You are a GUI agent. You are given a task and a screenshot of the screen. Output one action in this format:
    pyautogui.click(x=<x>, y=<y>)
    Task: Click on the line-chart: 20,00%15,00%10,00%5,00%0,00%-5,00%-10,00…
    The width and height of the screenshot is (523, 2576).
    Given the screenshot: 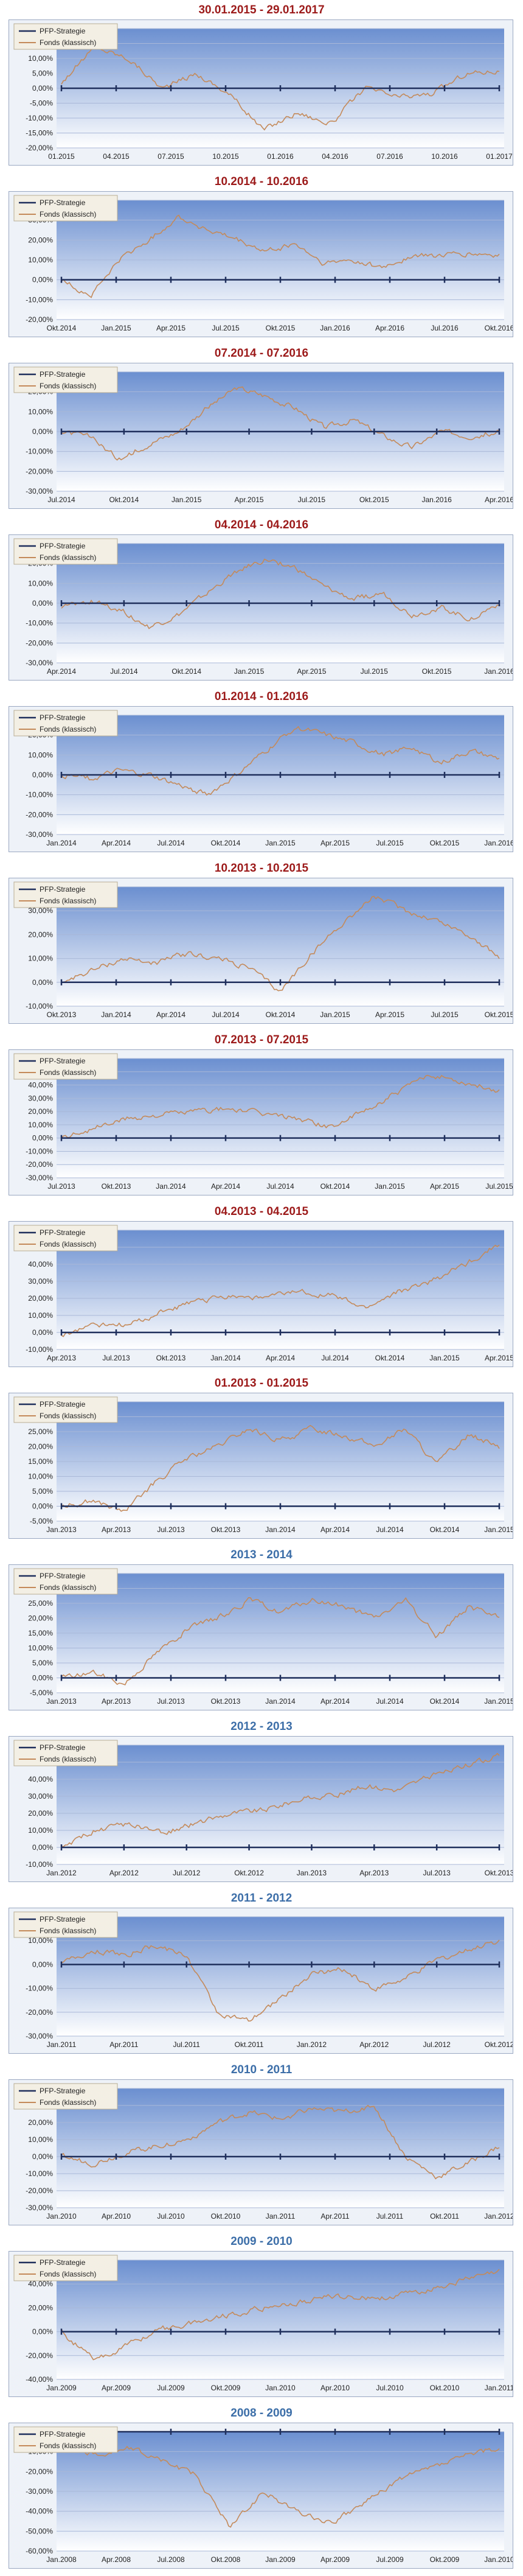 What is the action you would take?
    pyautogui.click(x=263, y=92)
    